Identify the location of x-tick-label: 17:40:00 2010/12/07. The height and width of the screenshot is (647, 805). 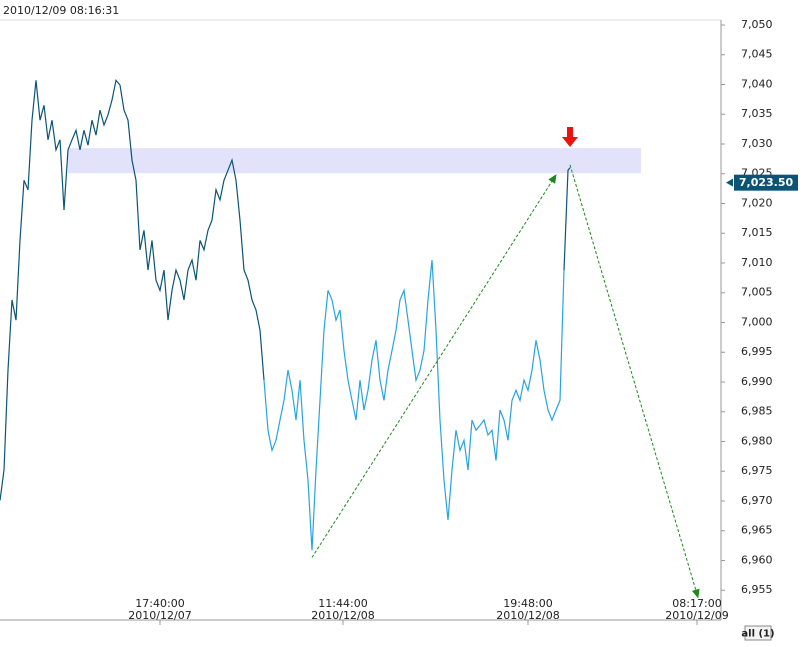
(160, 609).